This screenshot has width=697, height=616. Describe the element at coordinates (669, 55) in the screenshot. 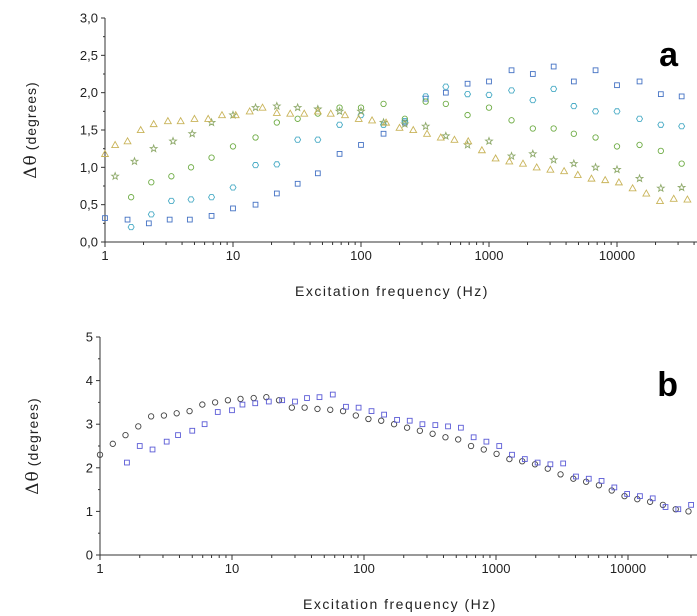

I see `panel-a-label: a` at that location.